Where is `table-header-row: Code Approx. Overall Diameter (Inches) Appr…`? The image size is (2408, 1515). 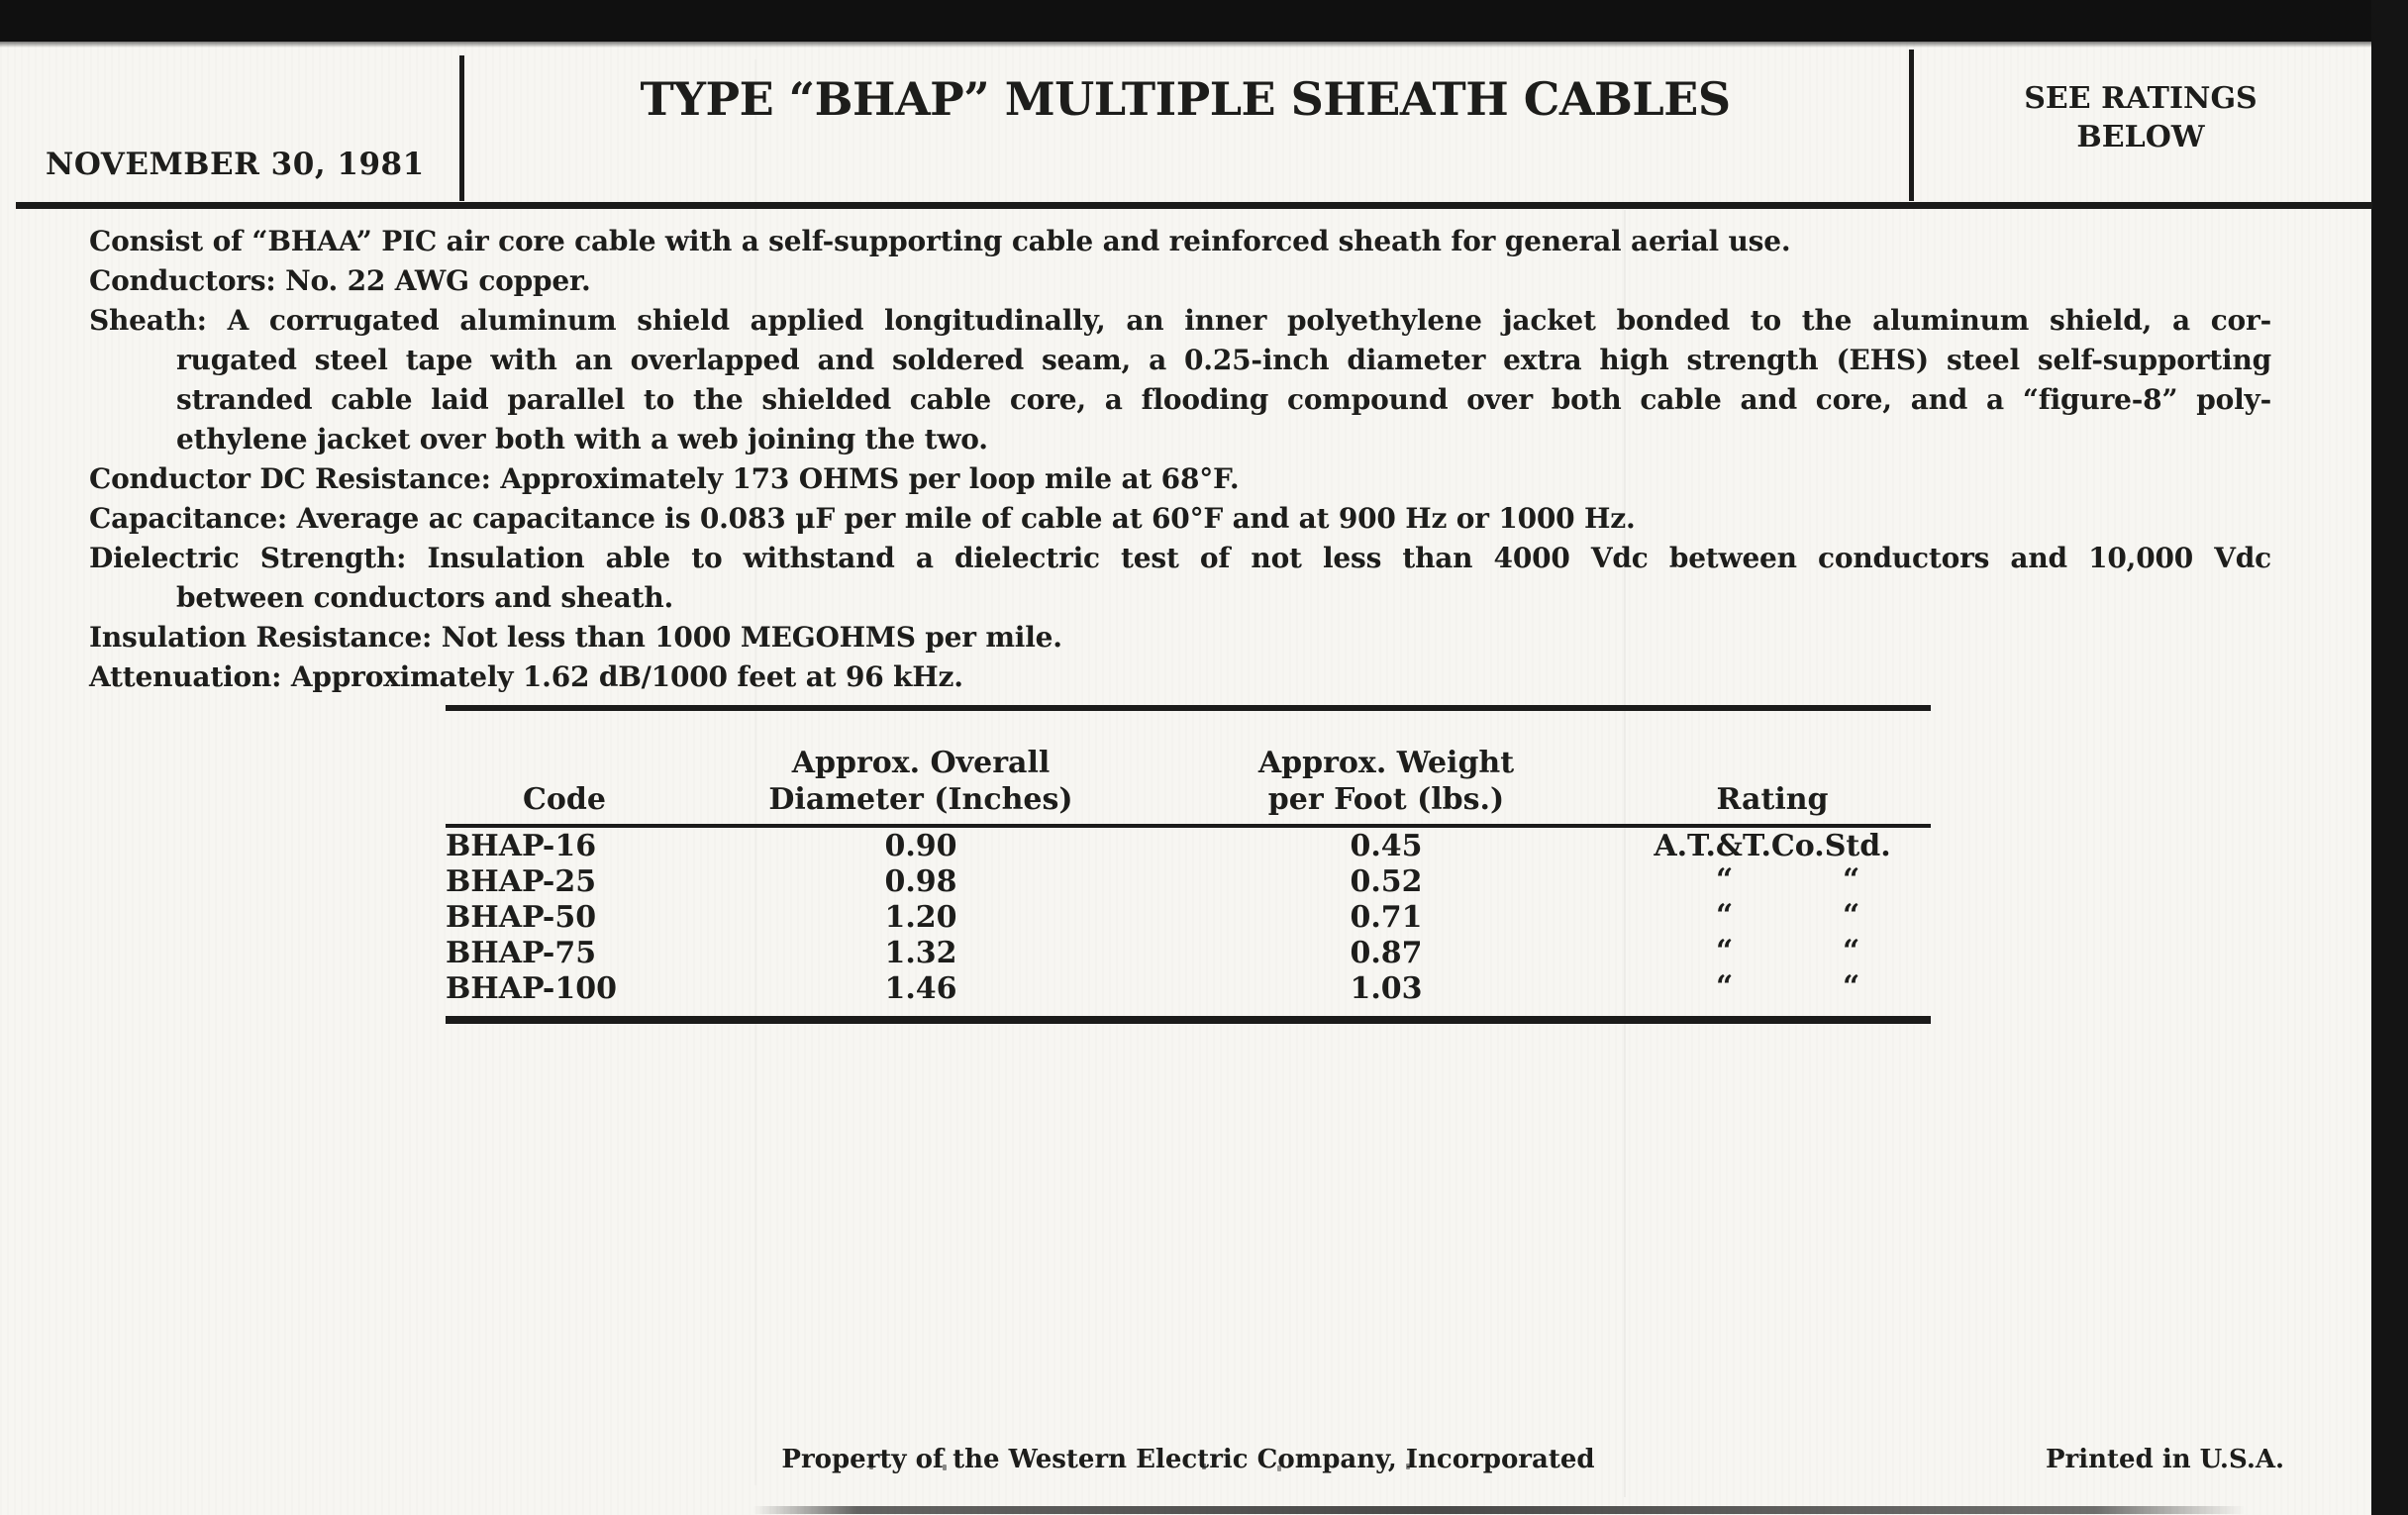
table-header-row: Code Approx. Overall Diameter (Inches) Appr… is located at coordinates (1188, 768).